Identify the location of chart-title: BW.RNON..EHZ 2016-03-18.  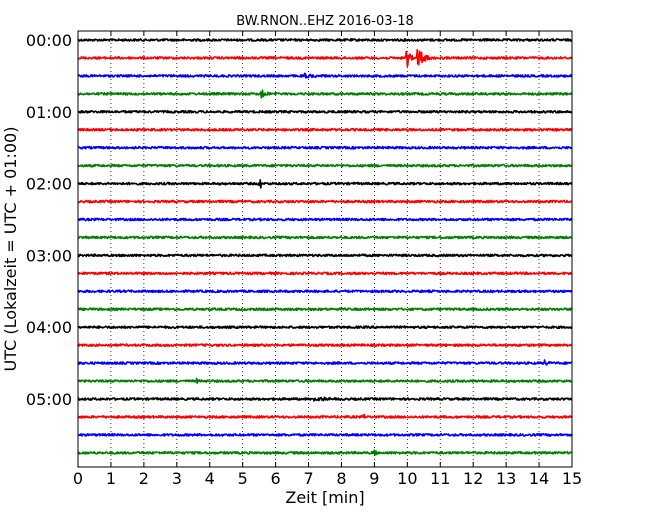
(325, 21).